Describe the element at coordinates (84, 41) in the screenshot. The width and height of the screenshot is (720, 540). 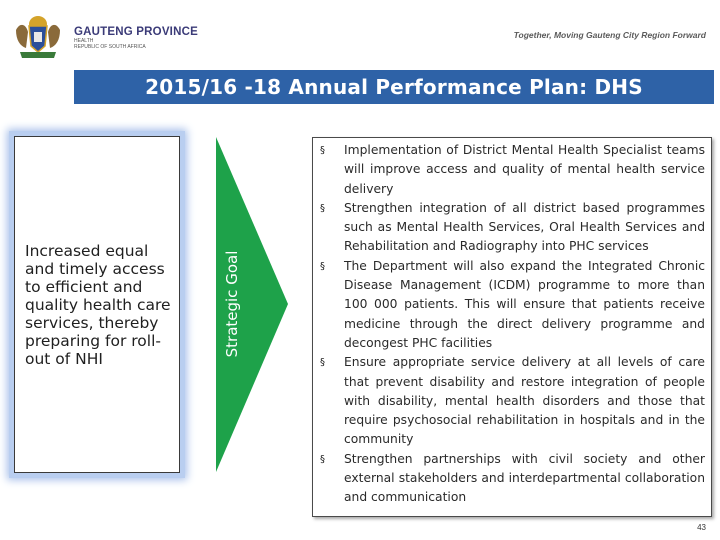
I see `province-department: HEALTH` at that location.